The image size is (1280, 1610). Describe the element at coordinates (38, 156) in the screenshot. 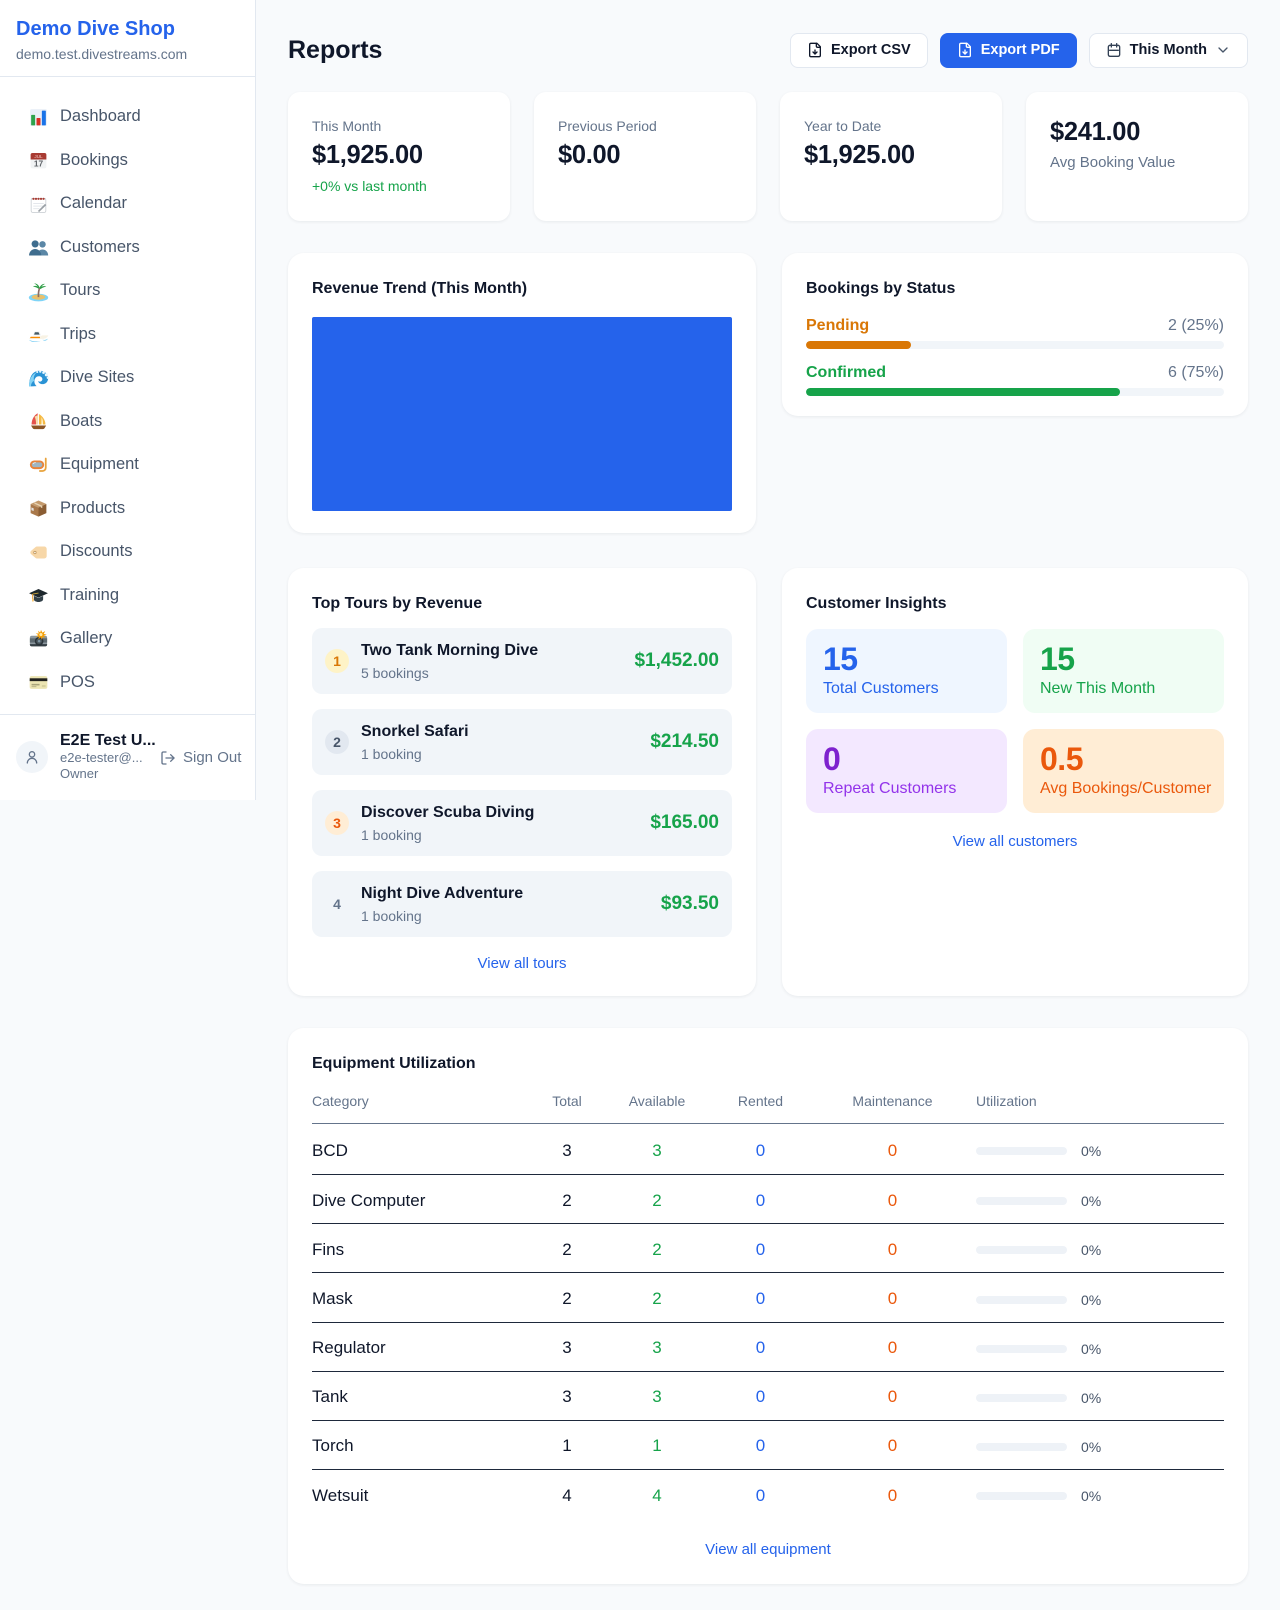

I see `svg-text: JUL` at that location.